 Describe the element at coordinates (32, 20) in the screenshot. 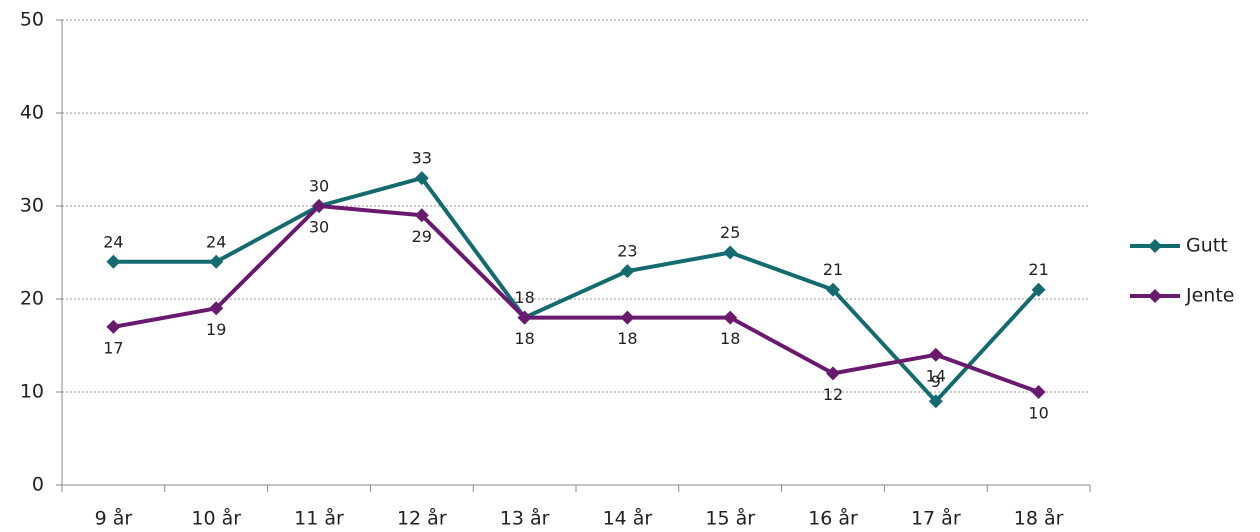

I see `y-tick-label: 50` at that location.